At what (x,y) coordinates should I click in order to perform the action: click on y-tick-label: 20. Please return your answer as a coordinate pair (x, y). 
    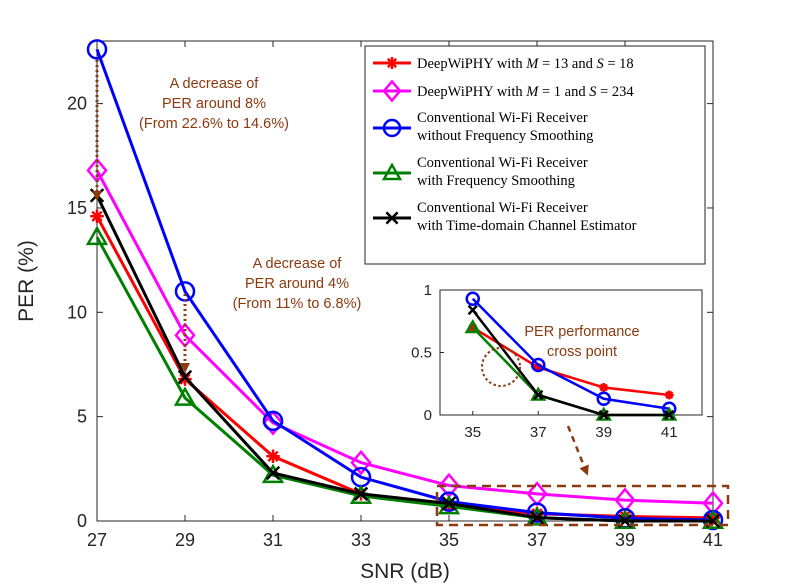
    Looking at the image, I should click on (77, 104).